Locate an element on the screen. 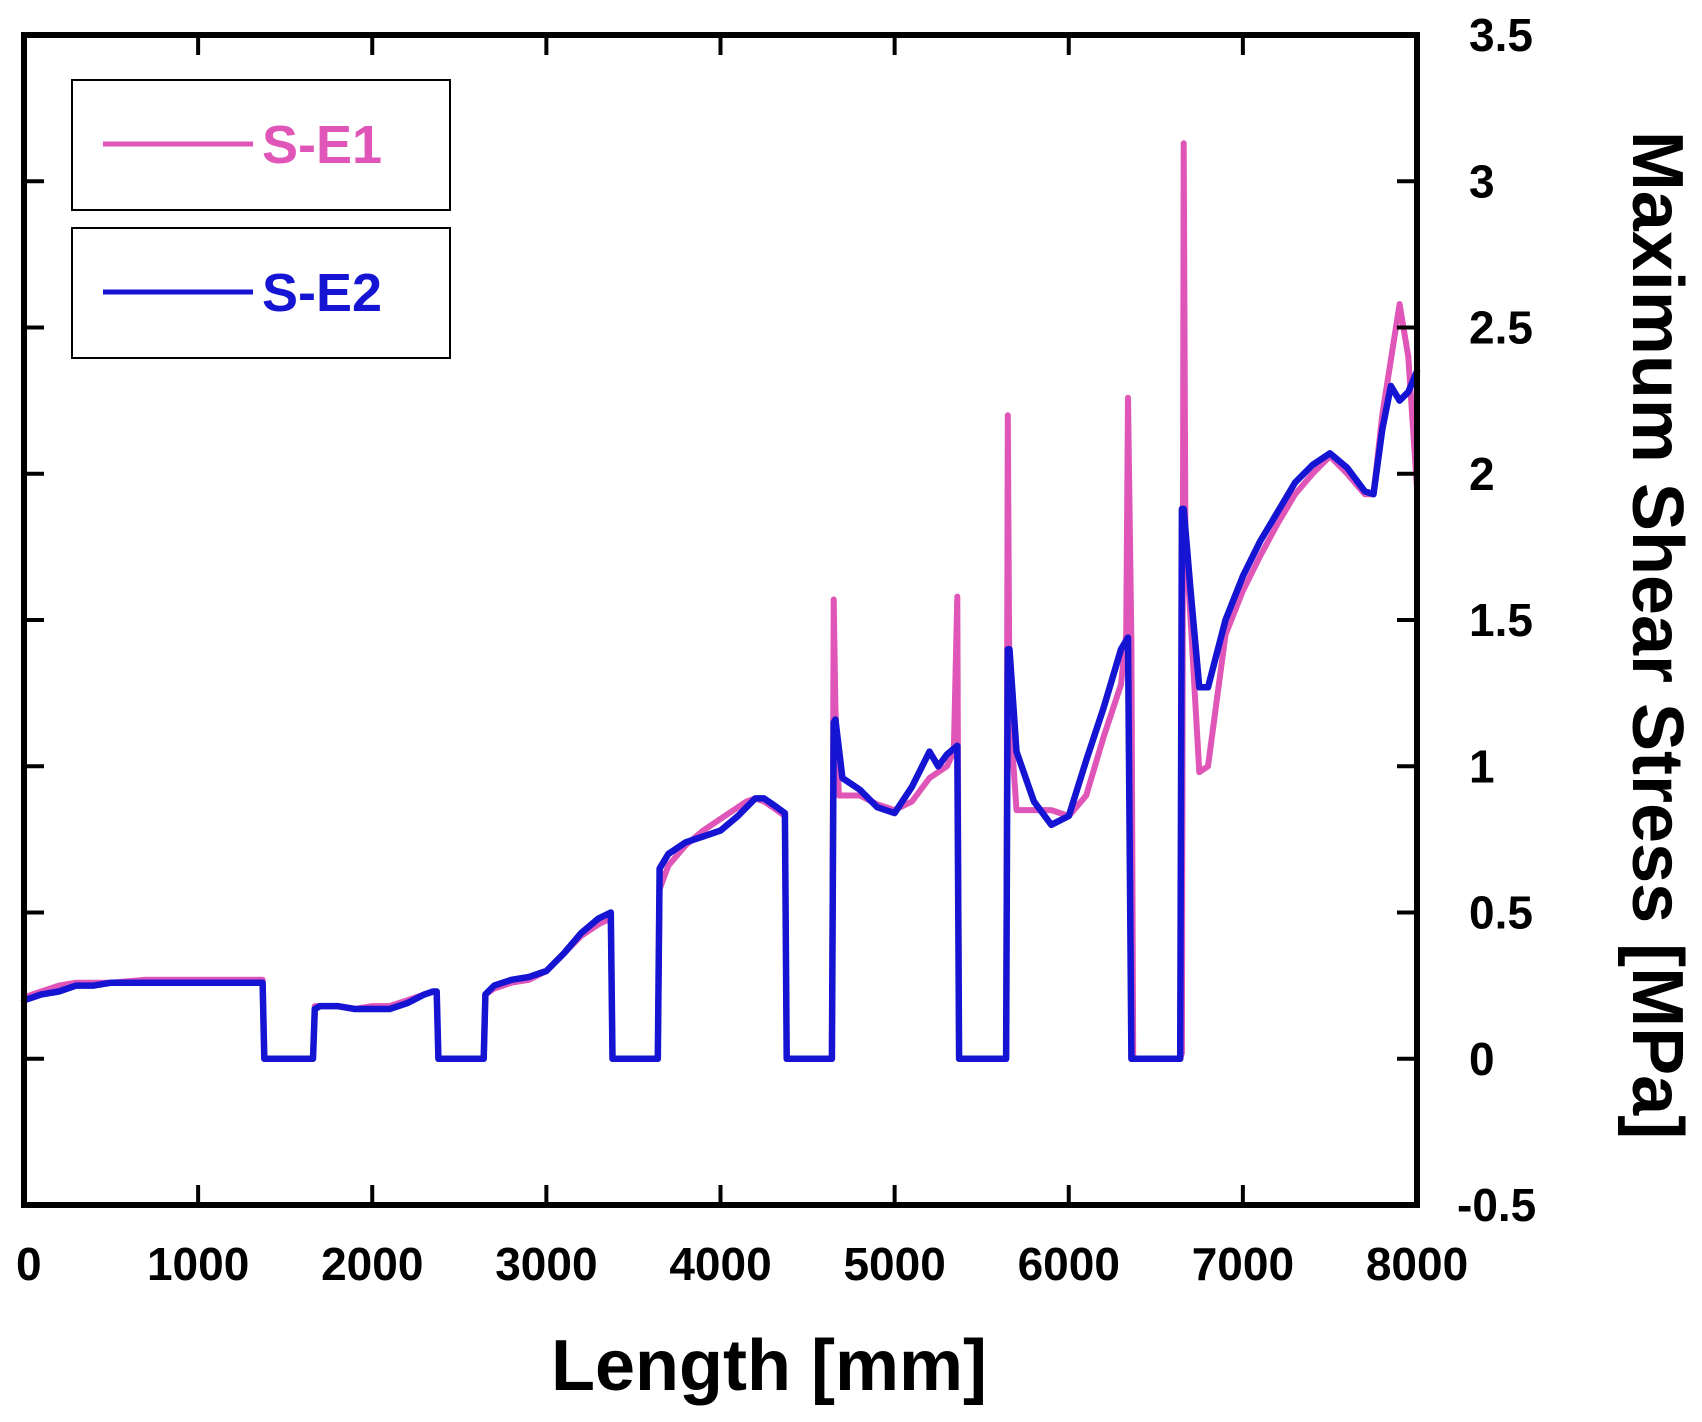 The height and width of the screenshot is (1422, 1702). y-tick-label: 3.5 is located at coordinates (1501, 35).